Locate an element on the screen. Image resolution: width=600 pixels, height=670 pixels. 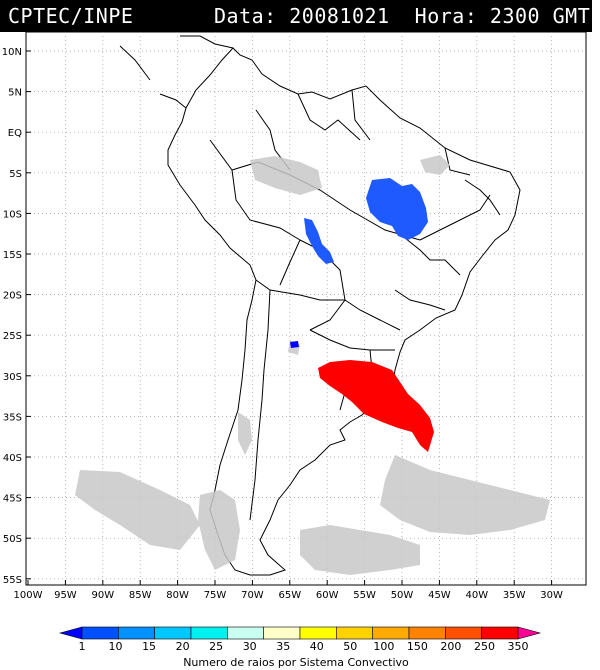
lon-tick-label: 85W is located at coordinates (140, 595).